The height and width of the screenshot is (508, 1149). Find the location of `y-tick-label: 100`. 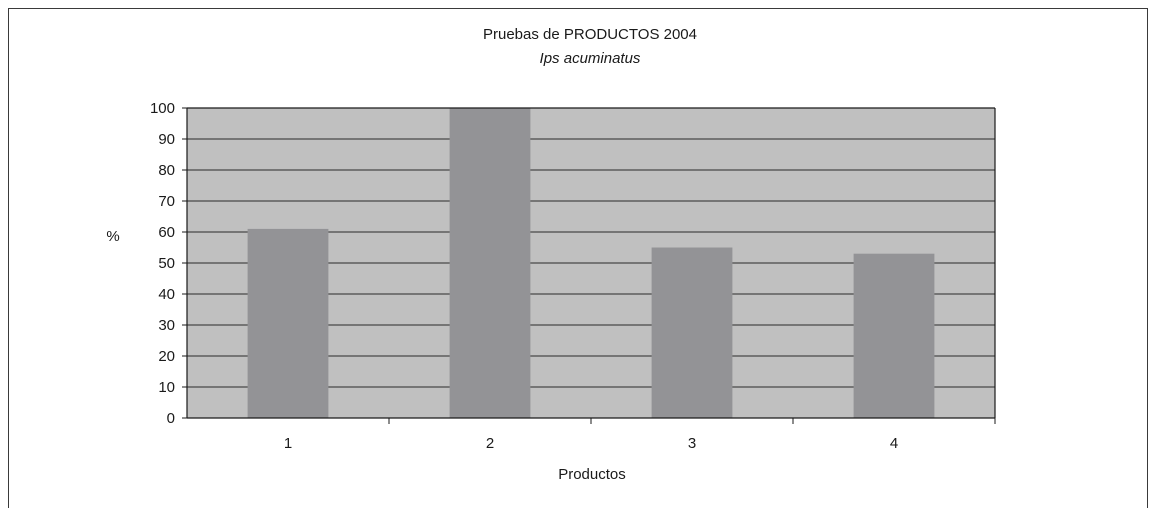

y-tick-label: 100 is located at coordinates (162, 108).